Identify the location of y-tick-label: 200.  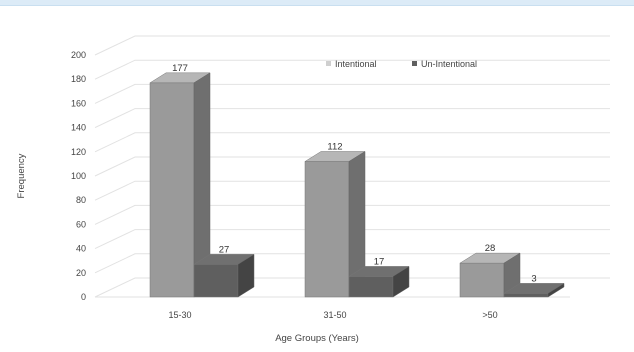
(78, 55).